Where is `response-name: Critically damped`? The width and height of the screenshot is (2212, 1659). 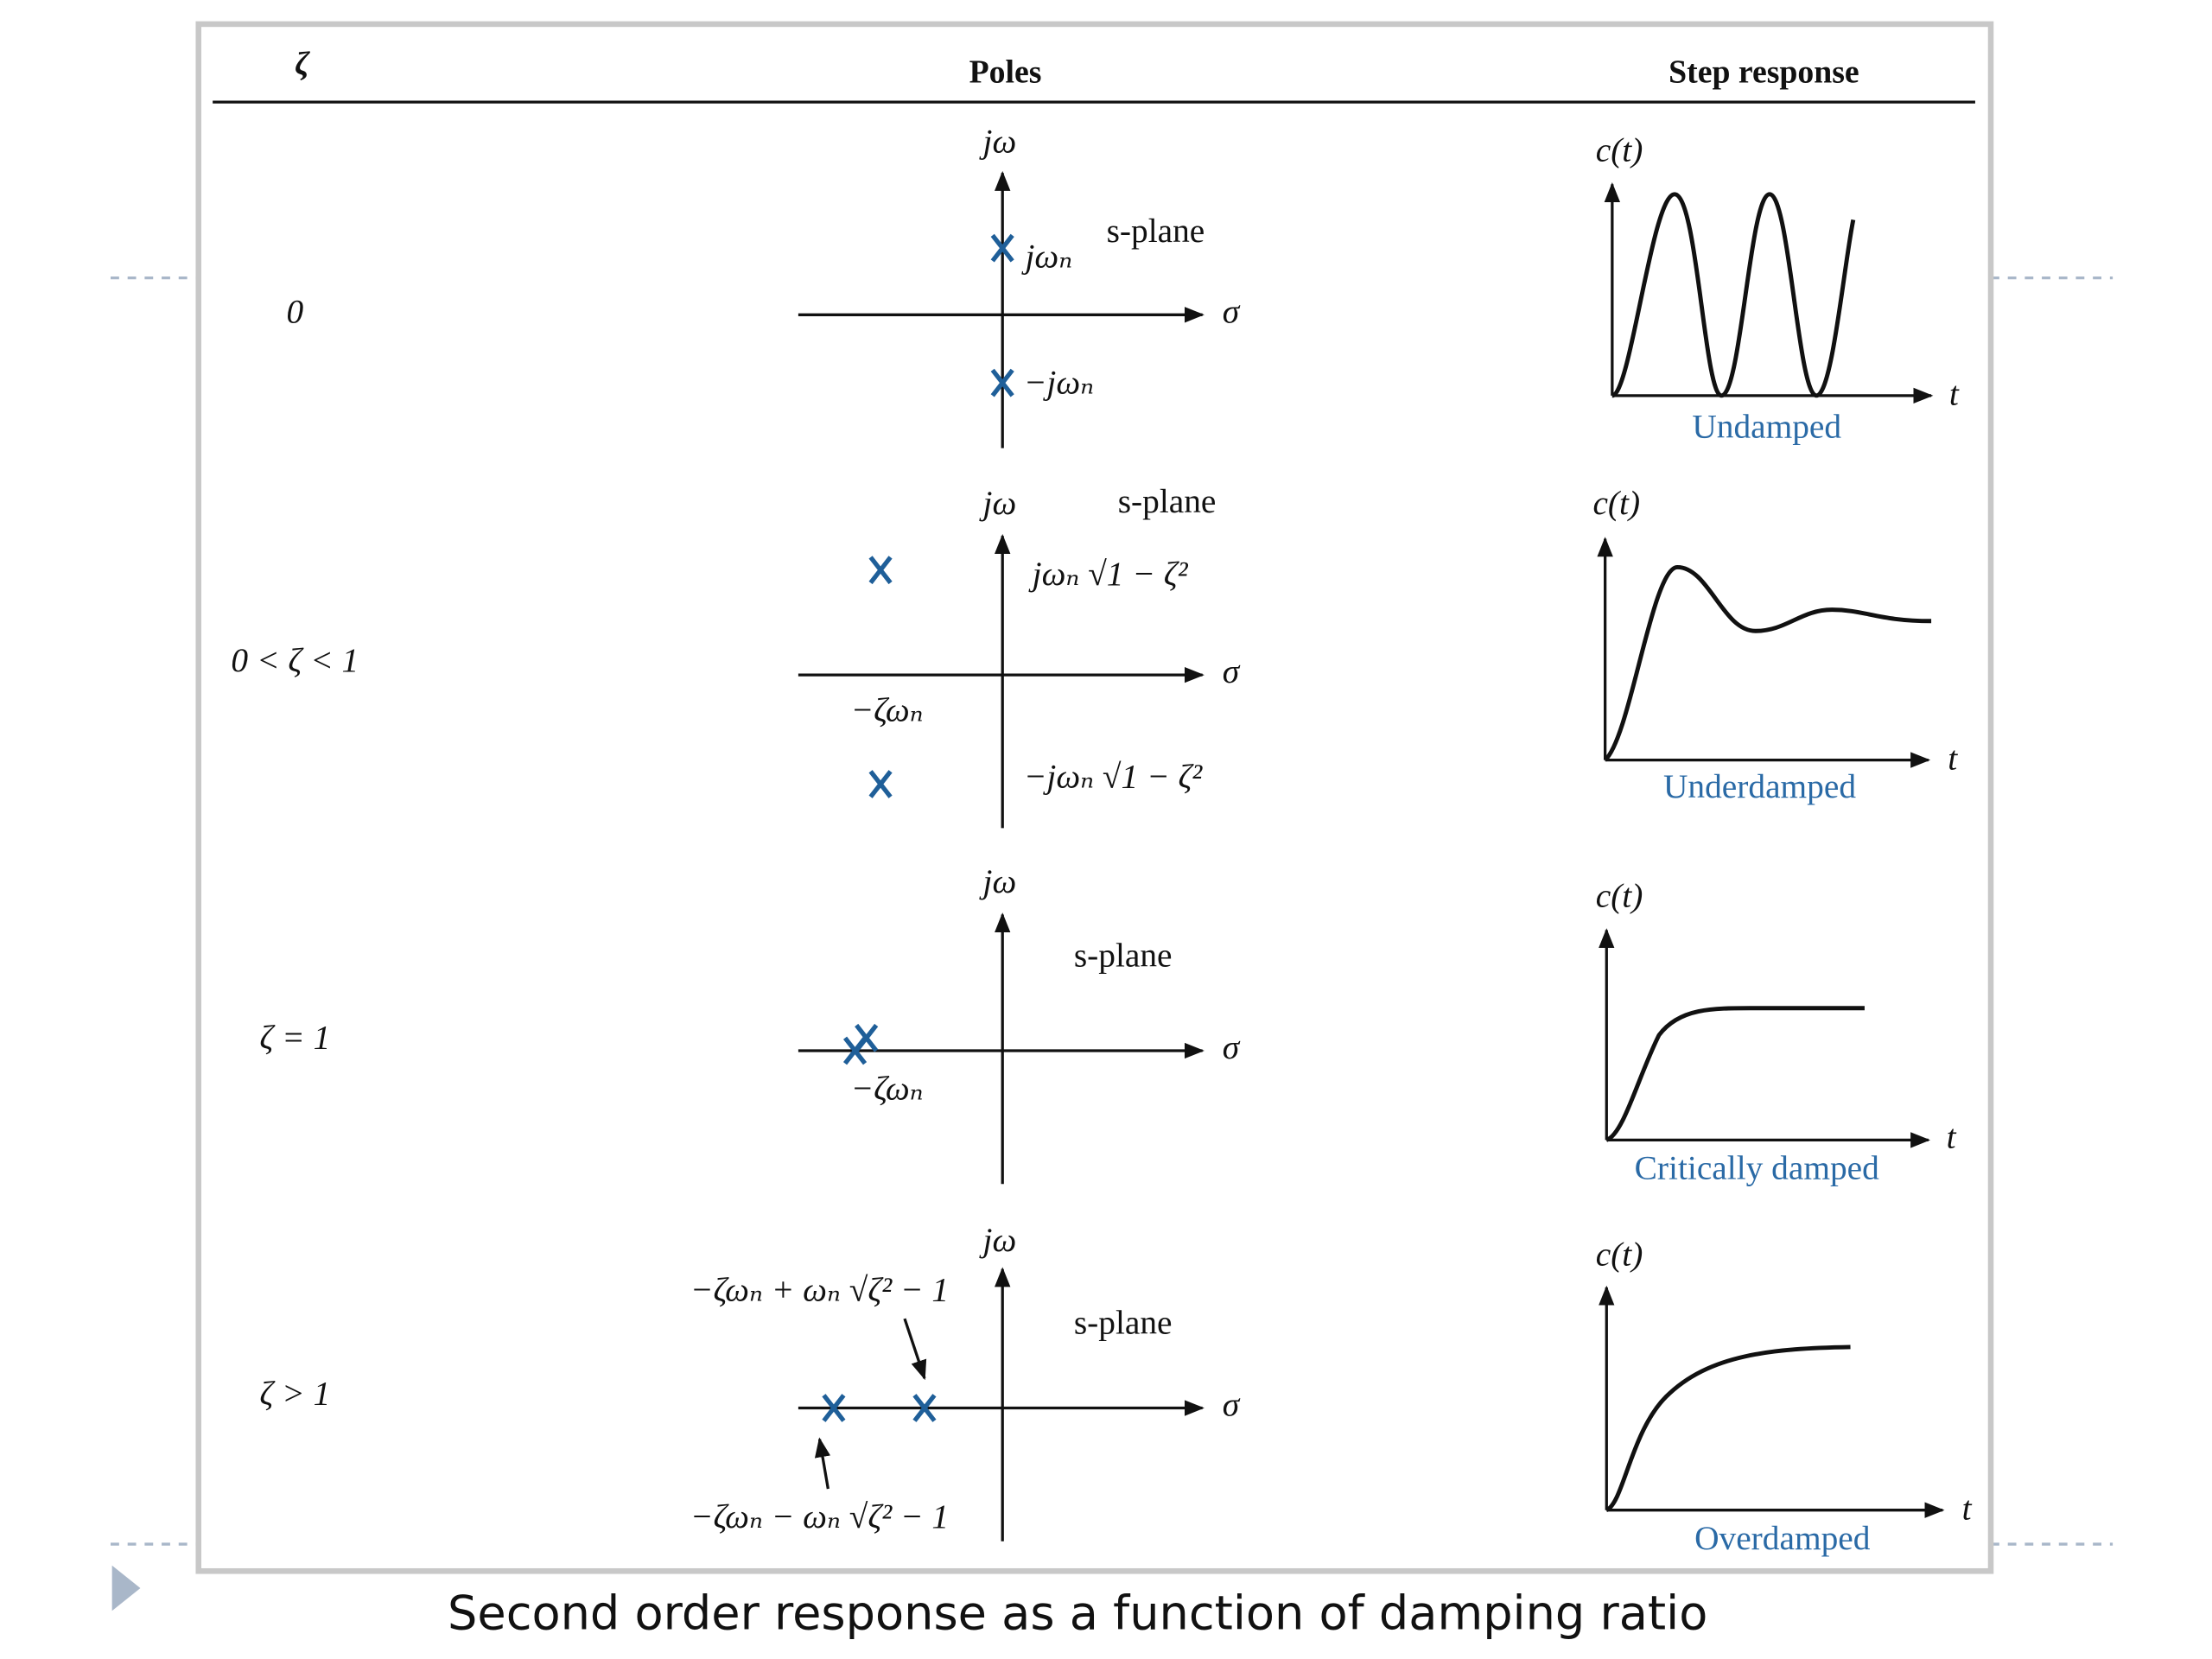
response-name: Critically damped is located at coordinates (1757, 1168).